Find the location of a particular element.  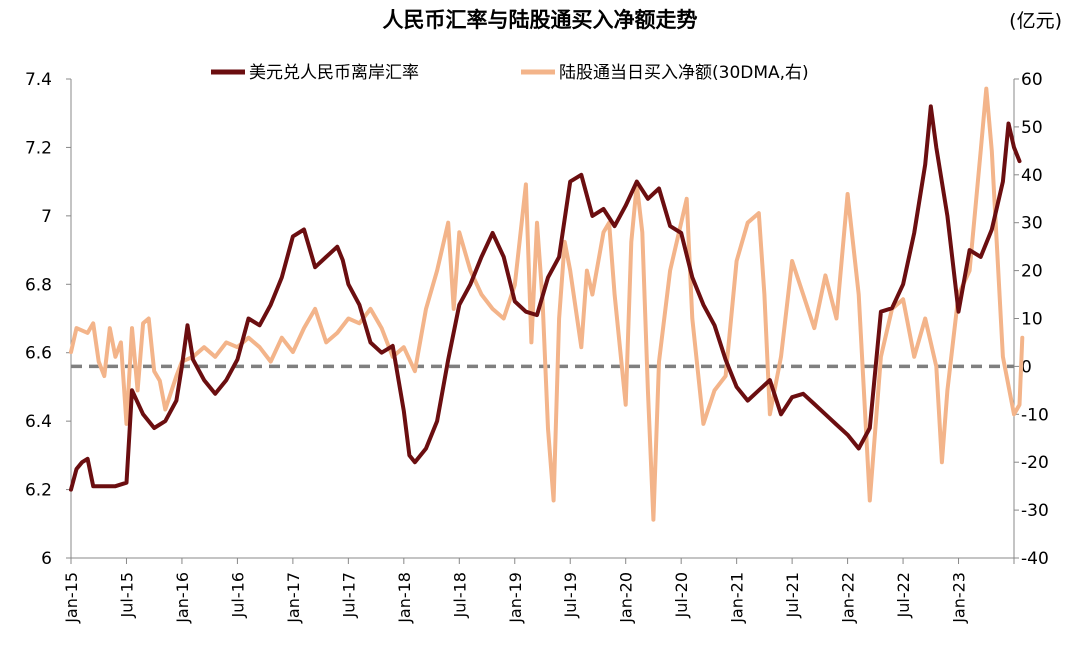

x-tick-label: Jan-19 is located at coordinates (515, 598).